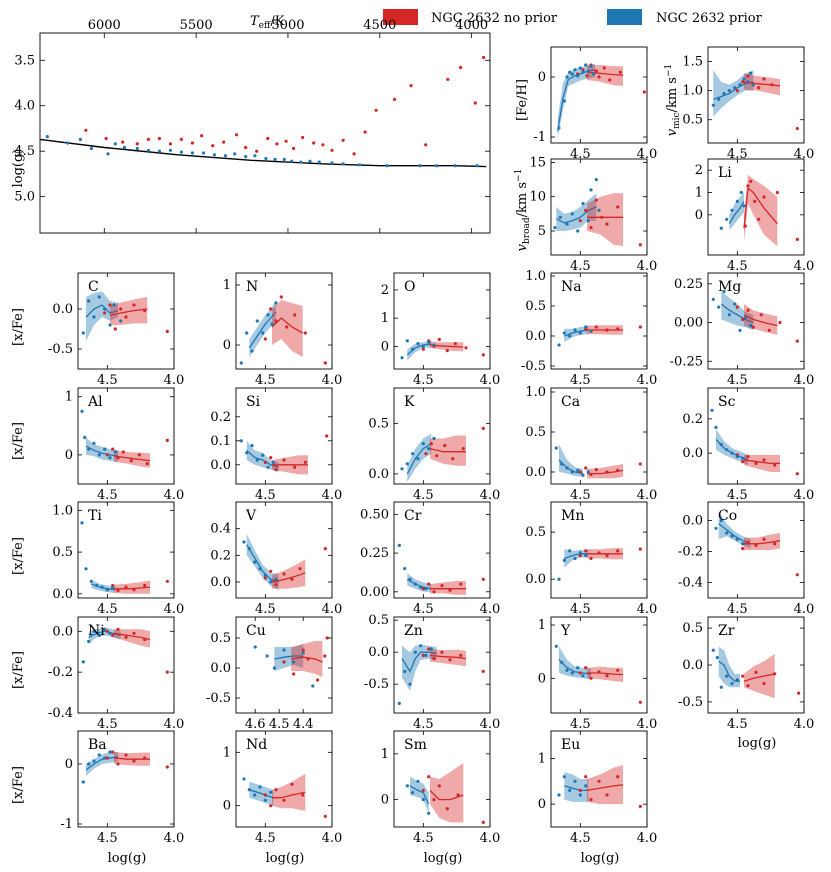 This screenshot has height=872, width=831. Describe the element at coordinates (95, 516) in the screenshot. I see `panel-title: Ti` at that location.